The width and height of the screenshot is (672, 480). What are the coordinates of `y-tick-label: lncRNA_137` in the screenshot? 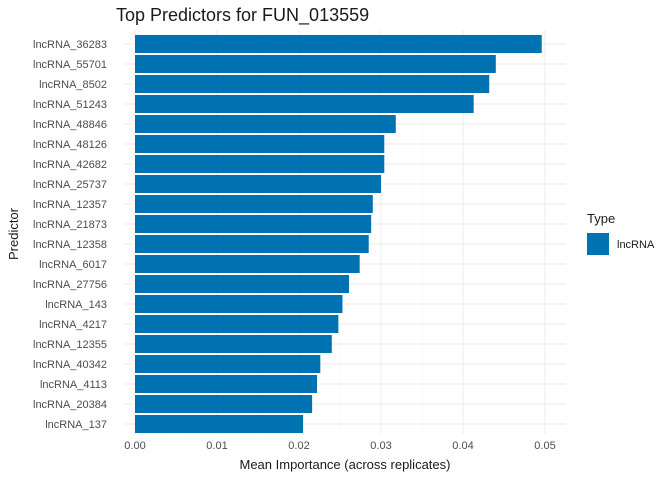 It's located at (76, 425).